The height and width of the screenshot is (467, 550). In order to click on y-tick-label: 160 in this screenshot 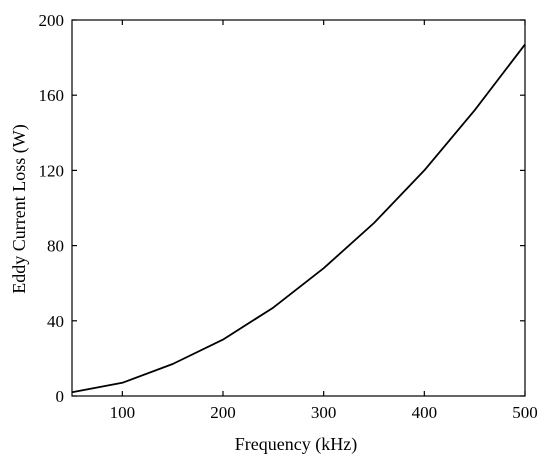, I will do `click(52, 95)`.